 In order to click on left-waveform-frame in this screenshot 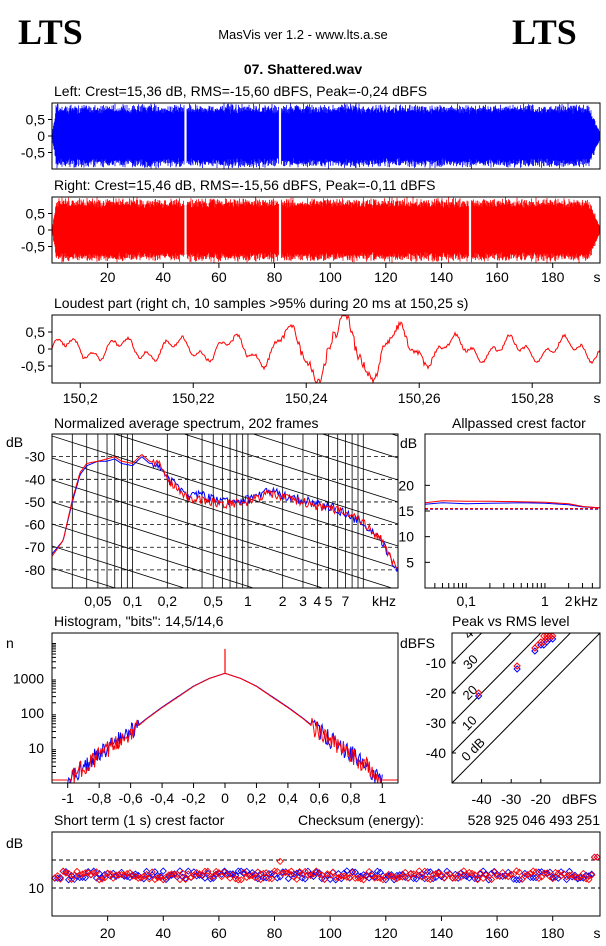, I will do `click(326, 136)`.